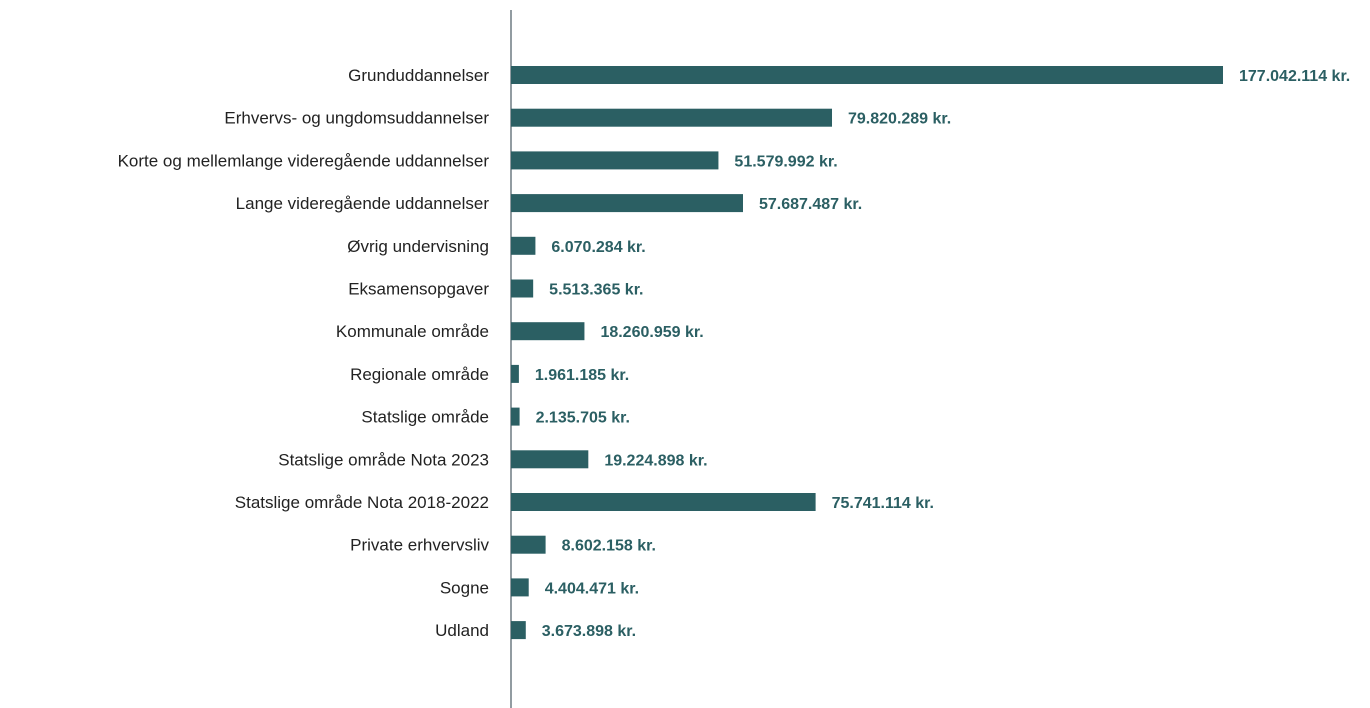 The image size is (1370, 708). I want to click on category-label: Regionale område, so click(419, 374).